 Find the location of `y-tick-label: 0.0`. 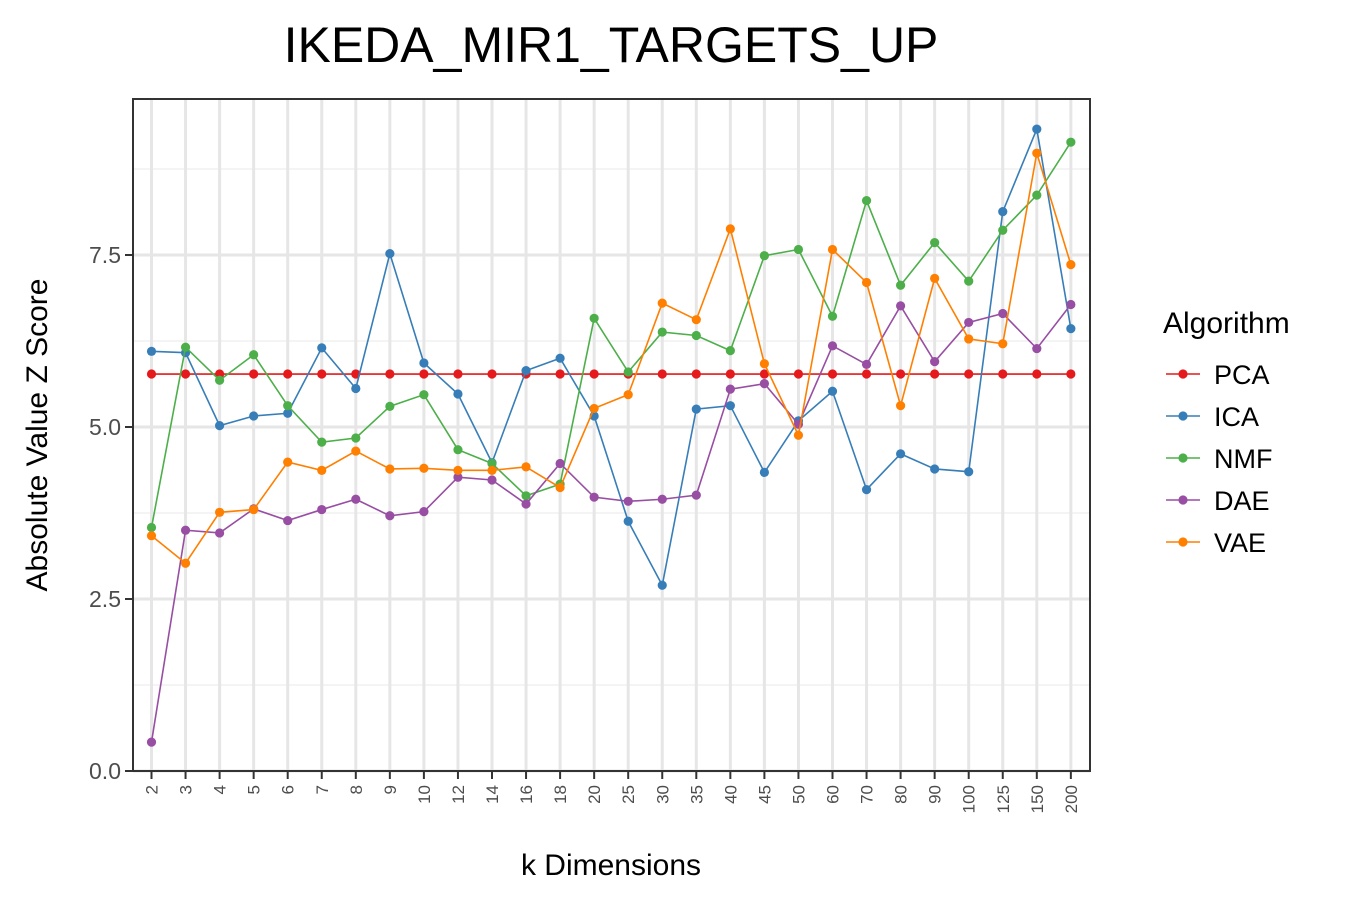

y-tick-label: 0.0 is located at coordinates (105, 771).